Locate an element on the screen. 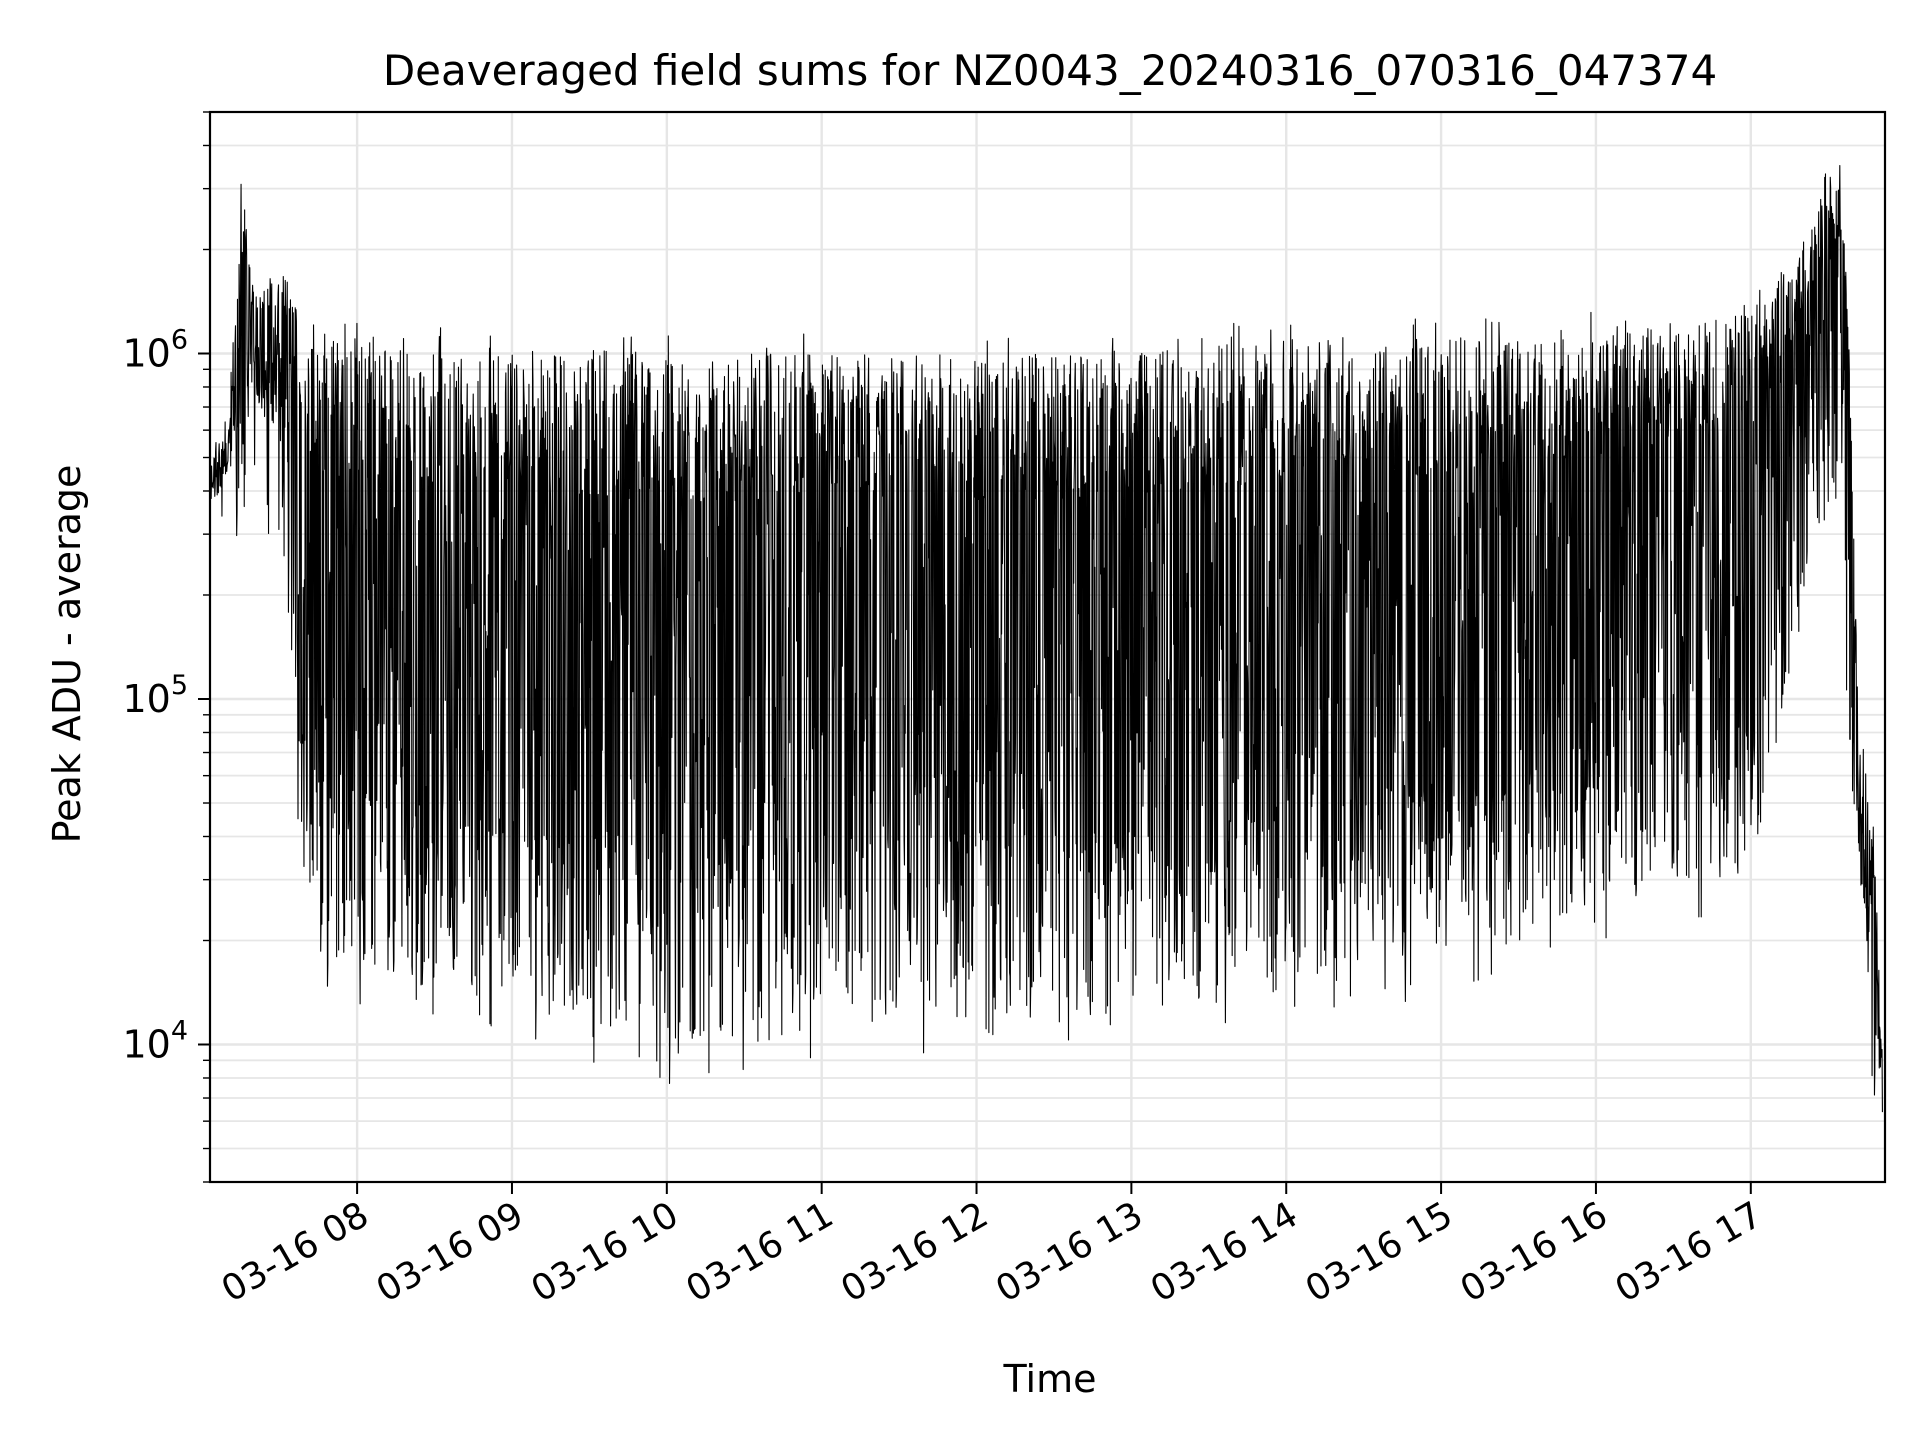 The image size is (1920, 1440). y-tick-label: 10⁵ is located at coordinates (155, 695).